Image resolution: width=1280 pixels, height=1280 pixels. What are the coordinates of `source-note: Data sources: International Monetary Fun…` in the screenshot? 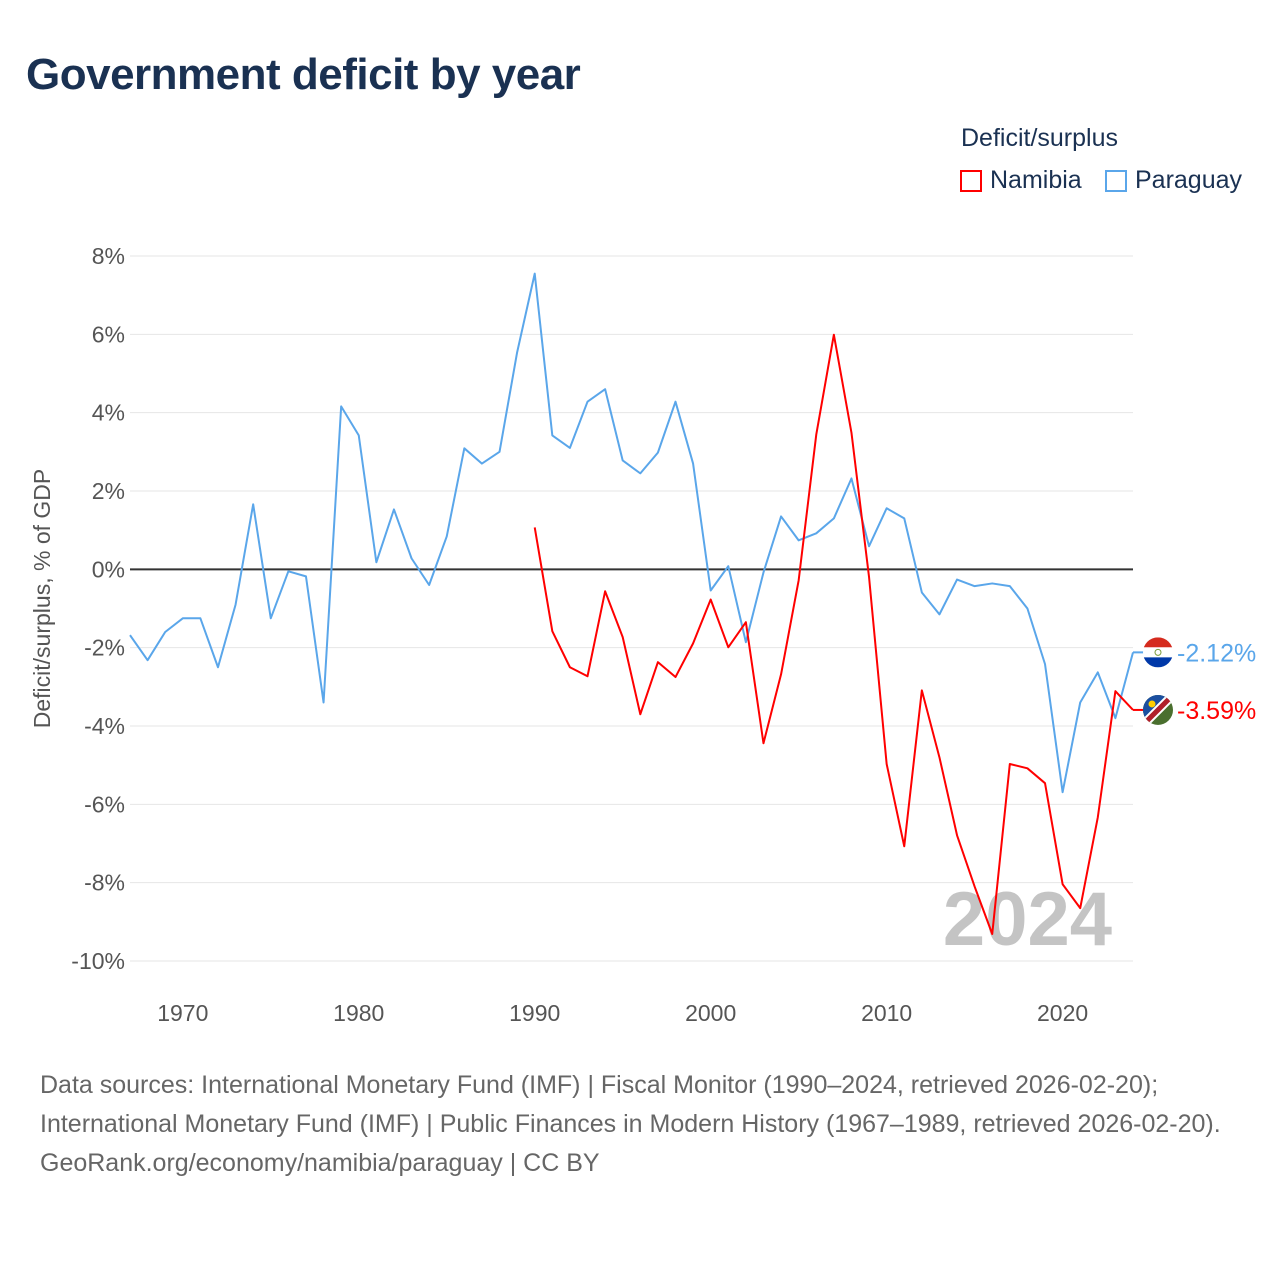 It's located at (640, 1124).